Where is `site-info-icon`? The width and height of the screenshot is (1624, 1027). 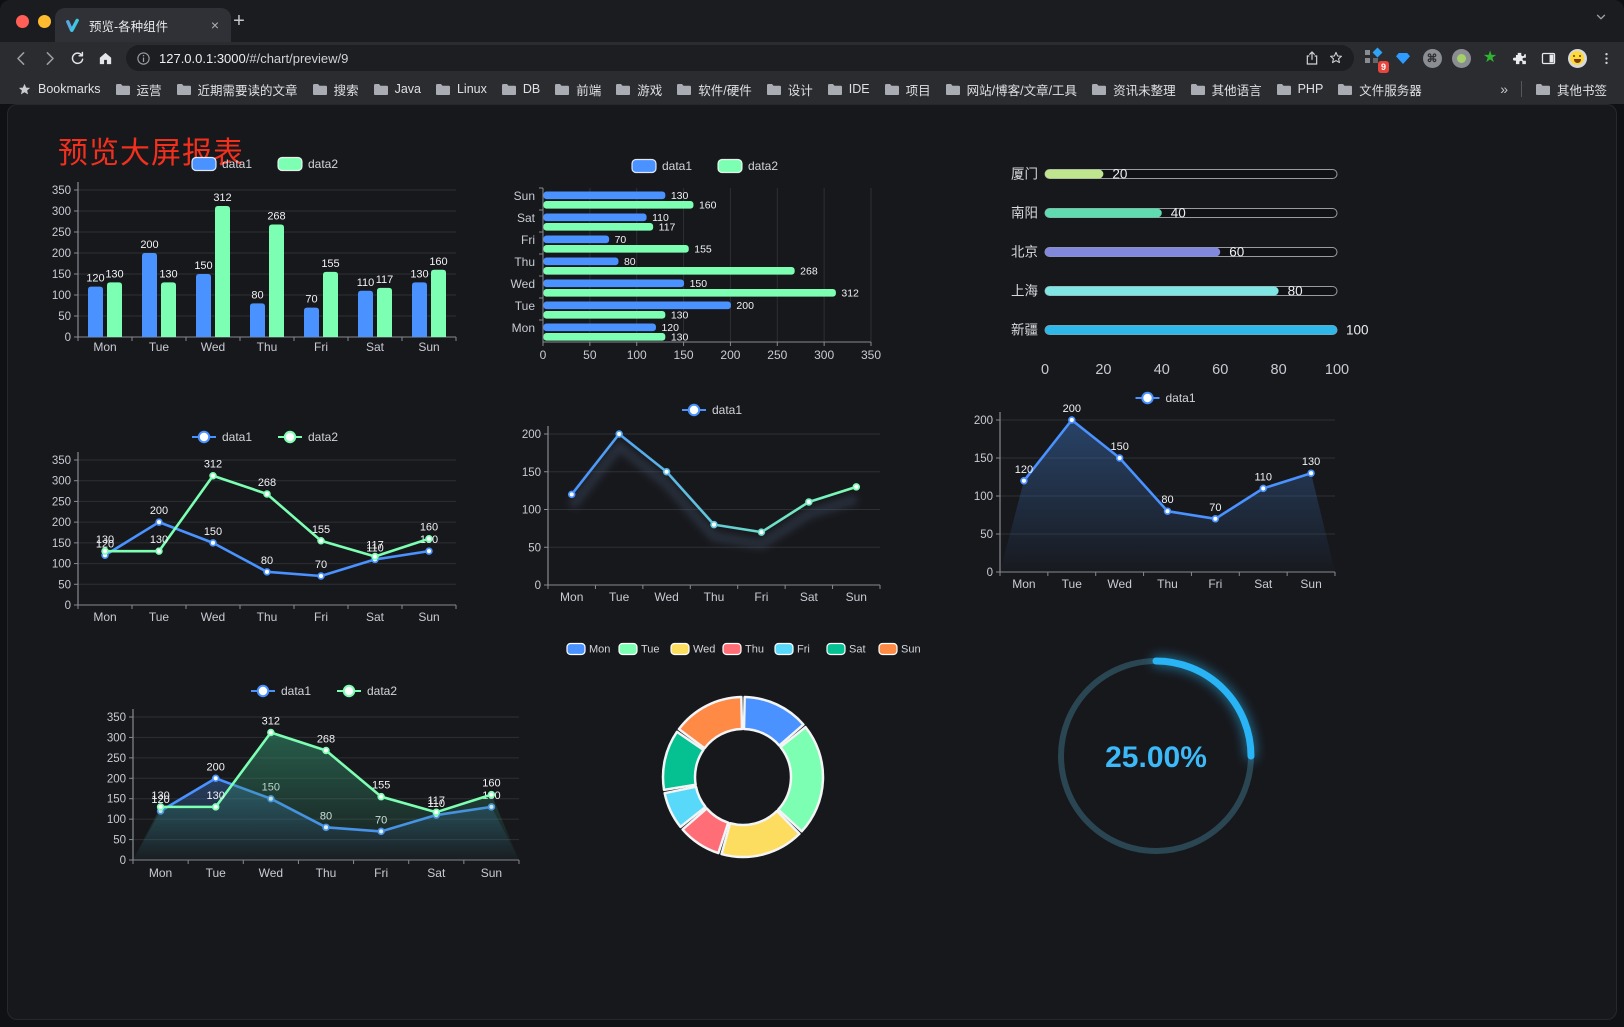
site-info-icon is located at coordinates (143, 58).